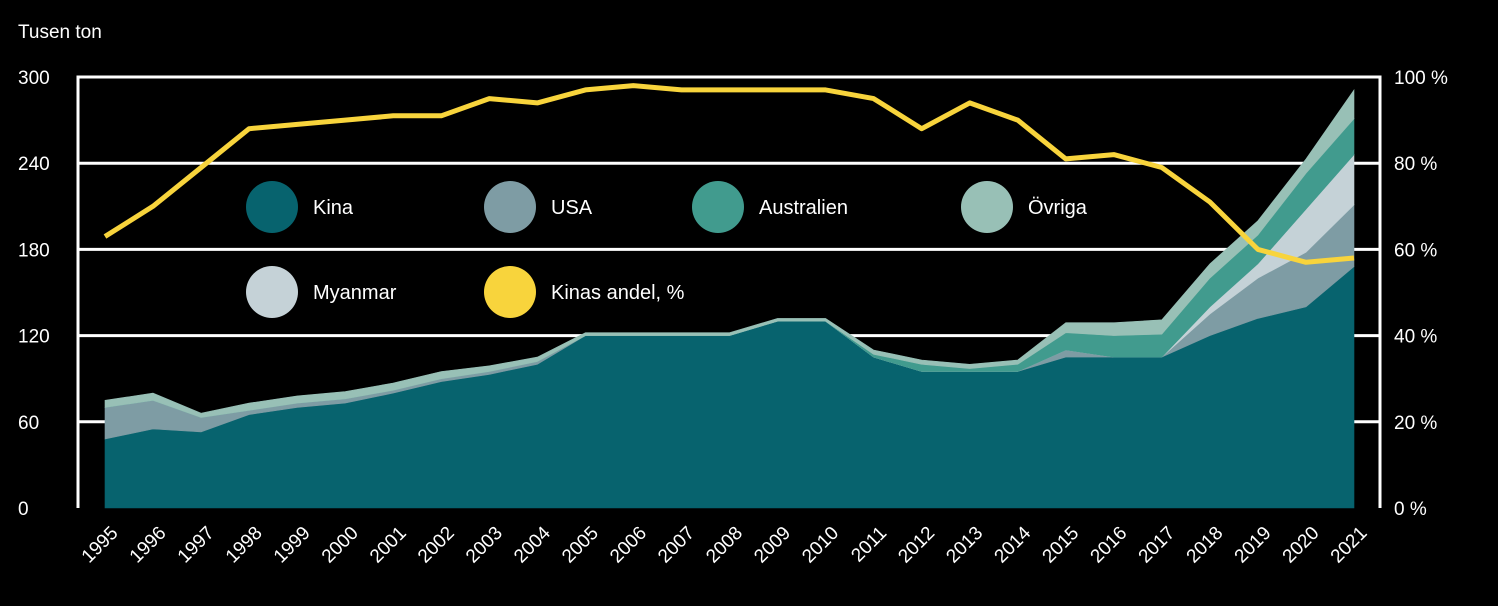 This screenshot has height=606, width=1498. Describe the element at coordinates (1157, 545) in the screenshot. I see `x-tick-label: 2017` at that location.